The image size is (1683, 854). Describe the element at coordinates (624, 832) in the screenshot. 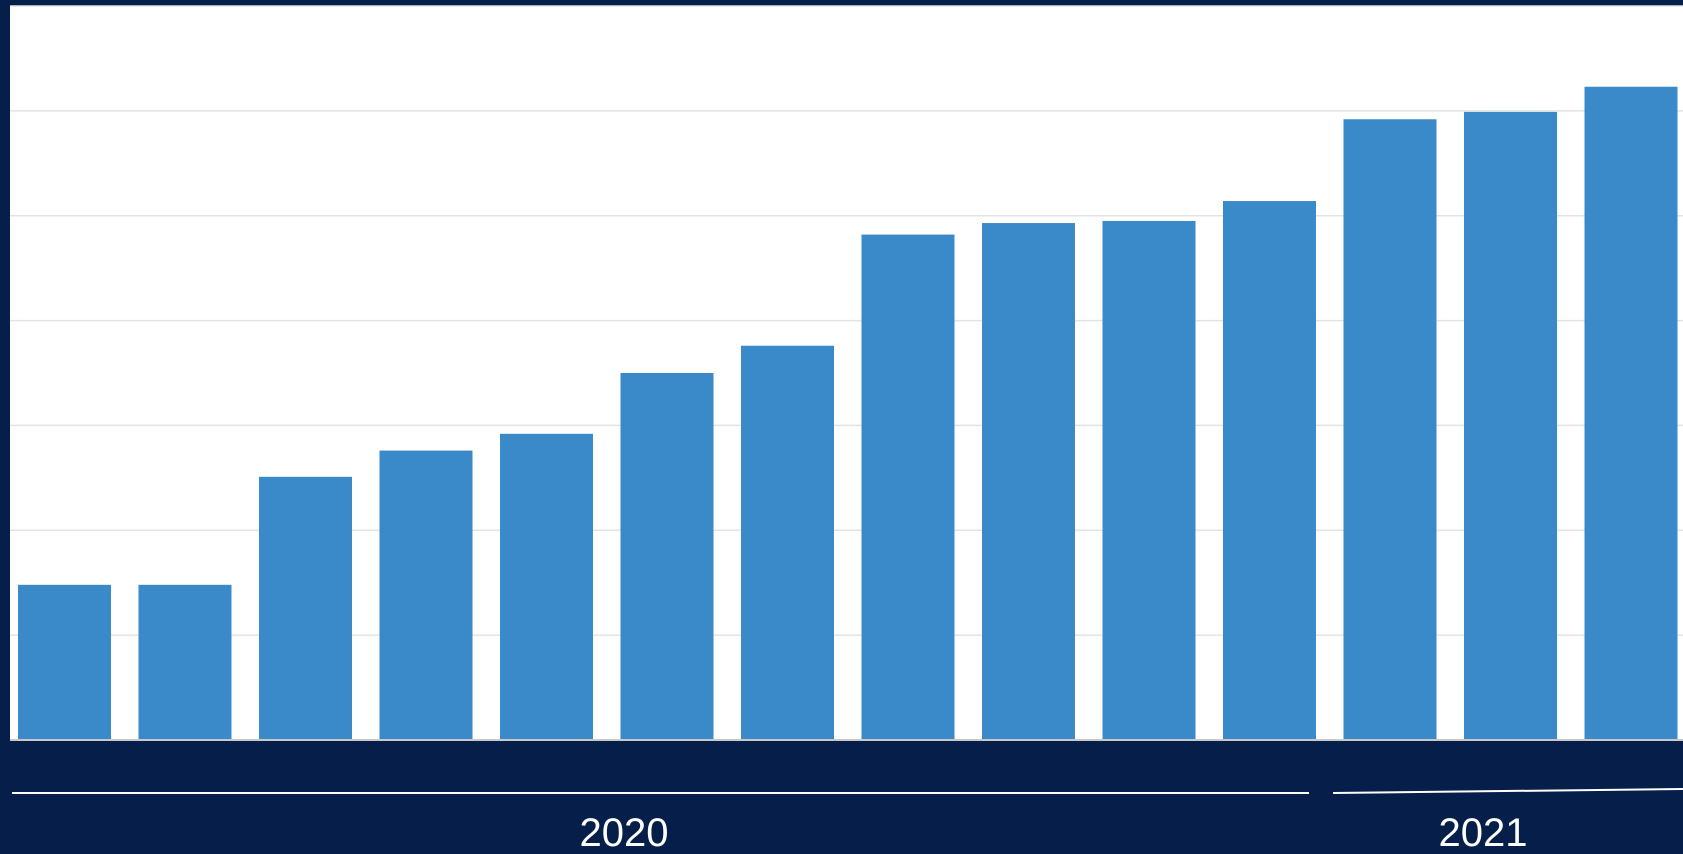

I see `year-label-2020: 2020` at that location.